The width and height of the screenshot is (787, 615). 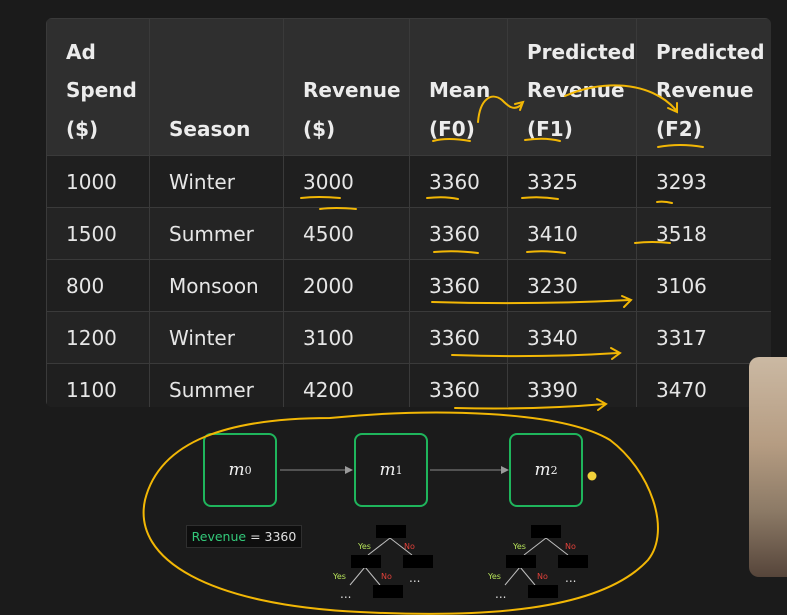 What do you see at coordinates (458, 385) in the screenshot?
I see `cell-mean: 3360` at bounding box center [458, 385].